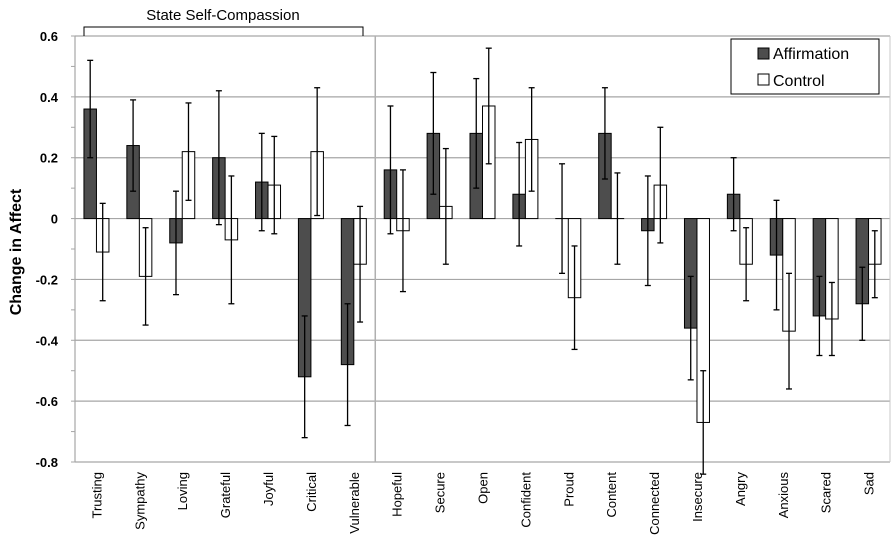  I want to click on y-tick-label: 0.2, so click(49, 158).